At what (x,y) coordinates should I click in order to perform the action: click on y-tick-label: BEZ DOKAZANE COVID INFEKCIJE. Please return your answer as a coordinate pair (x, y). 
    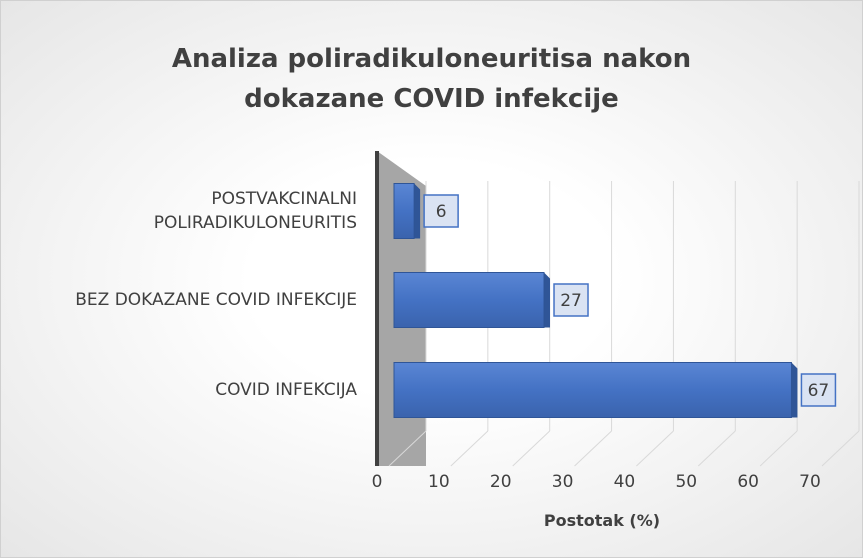
    Looking at the image, I should click on (216, 300).